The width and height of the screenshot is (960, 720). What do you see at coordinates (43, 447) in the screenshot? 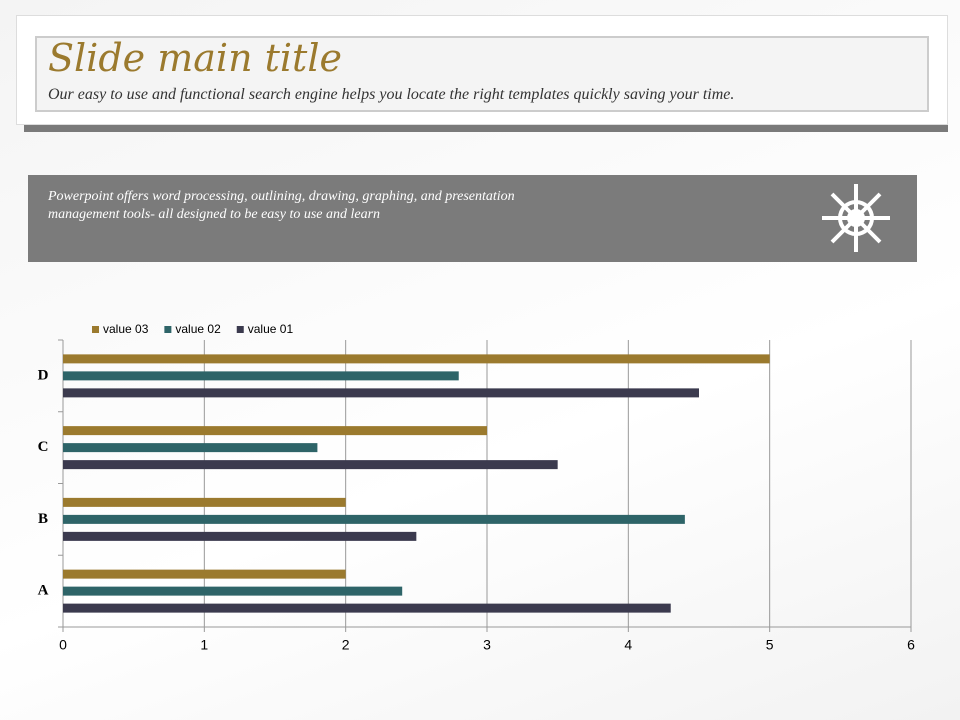
I see `y-tick-label: C` at bounding box center [43, 447].